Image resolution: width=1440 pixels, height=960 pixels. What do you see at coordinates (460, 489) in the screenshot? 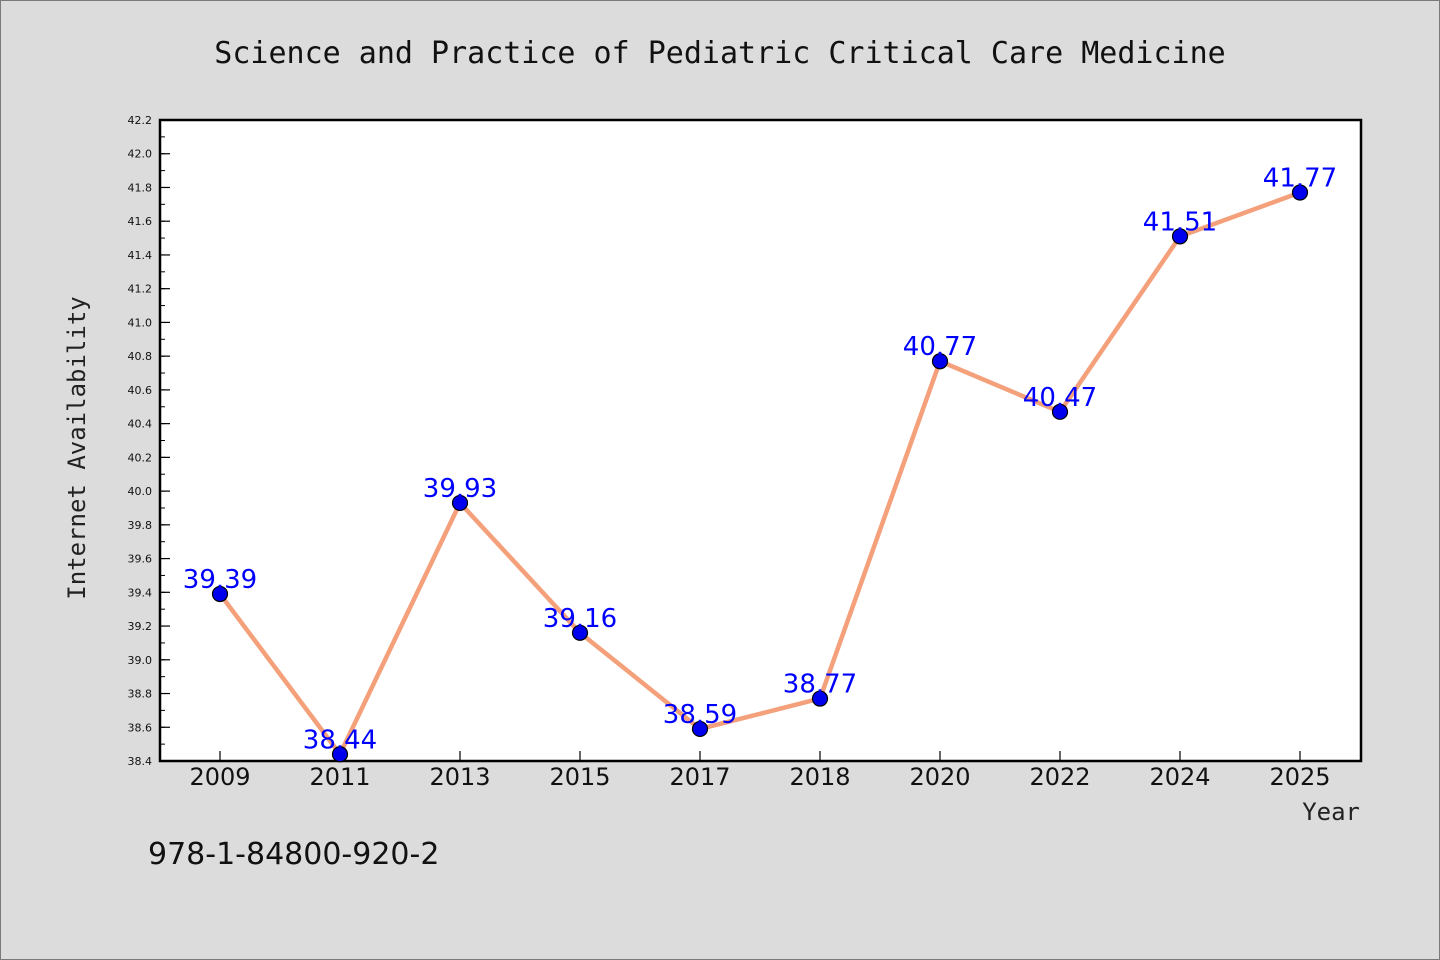
I see `data-label: 39.93` at bounding box center [460, 489].